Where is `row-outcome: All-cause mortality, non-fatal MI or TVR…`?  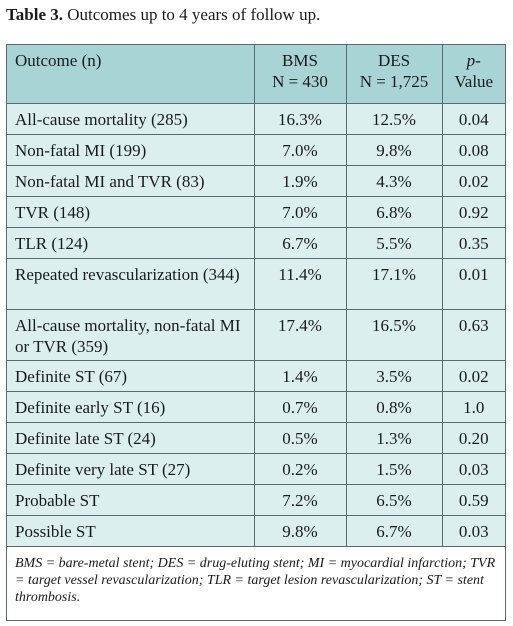
row-outcome: All-cause mortality, non-fatal MI or TVR… is located at coordinates (131, 335).